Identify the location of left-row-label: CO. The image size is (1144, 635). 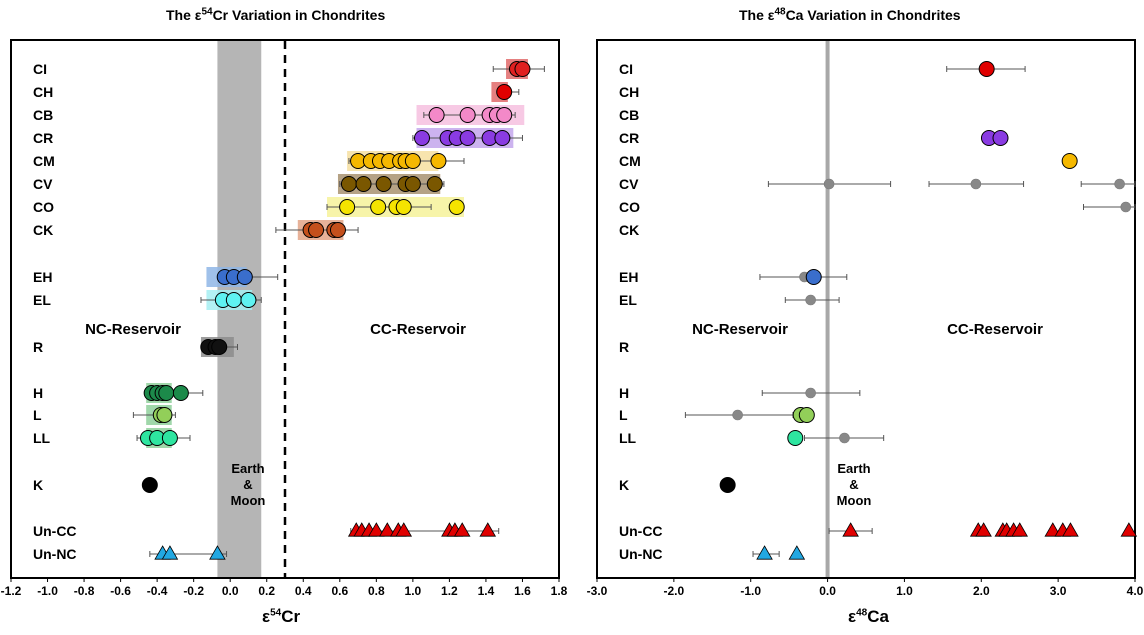
(43, 207).